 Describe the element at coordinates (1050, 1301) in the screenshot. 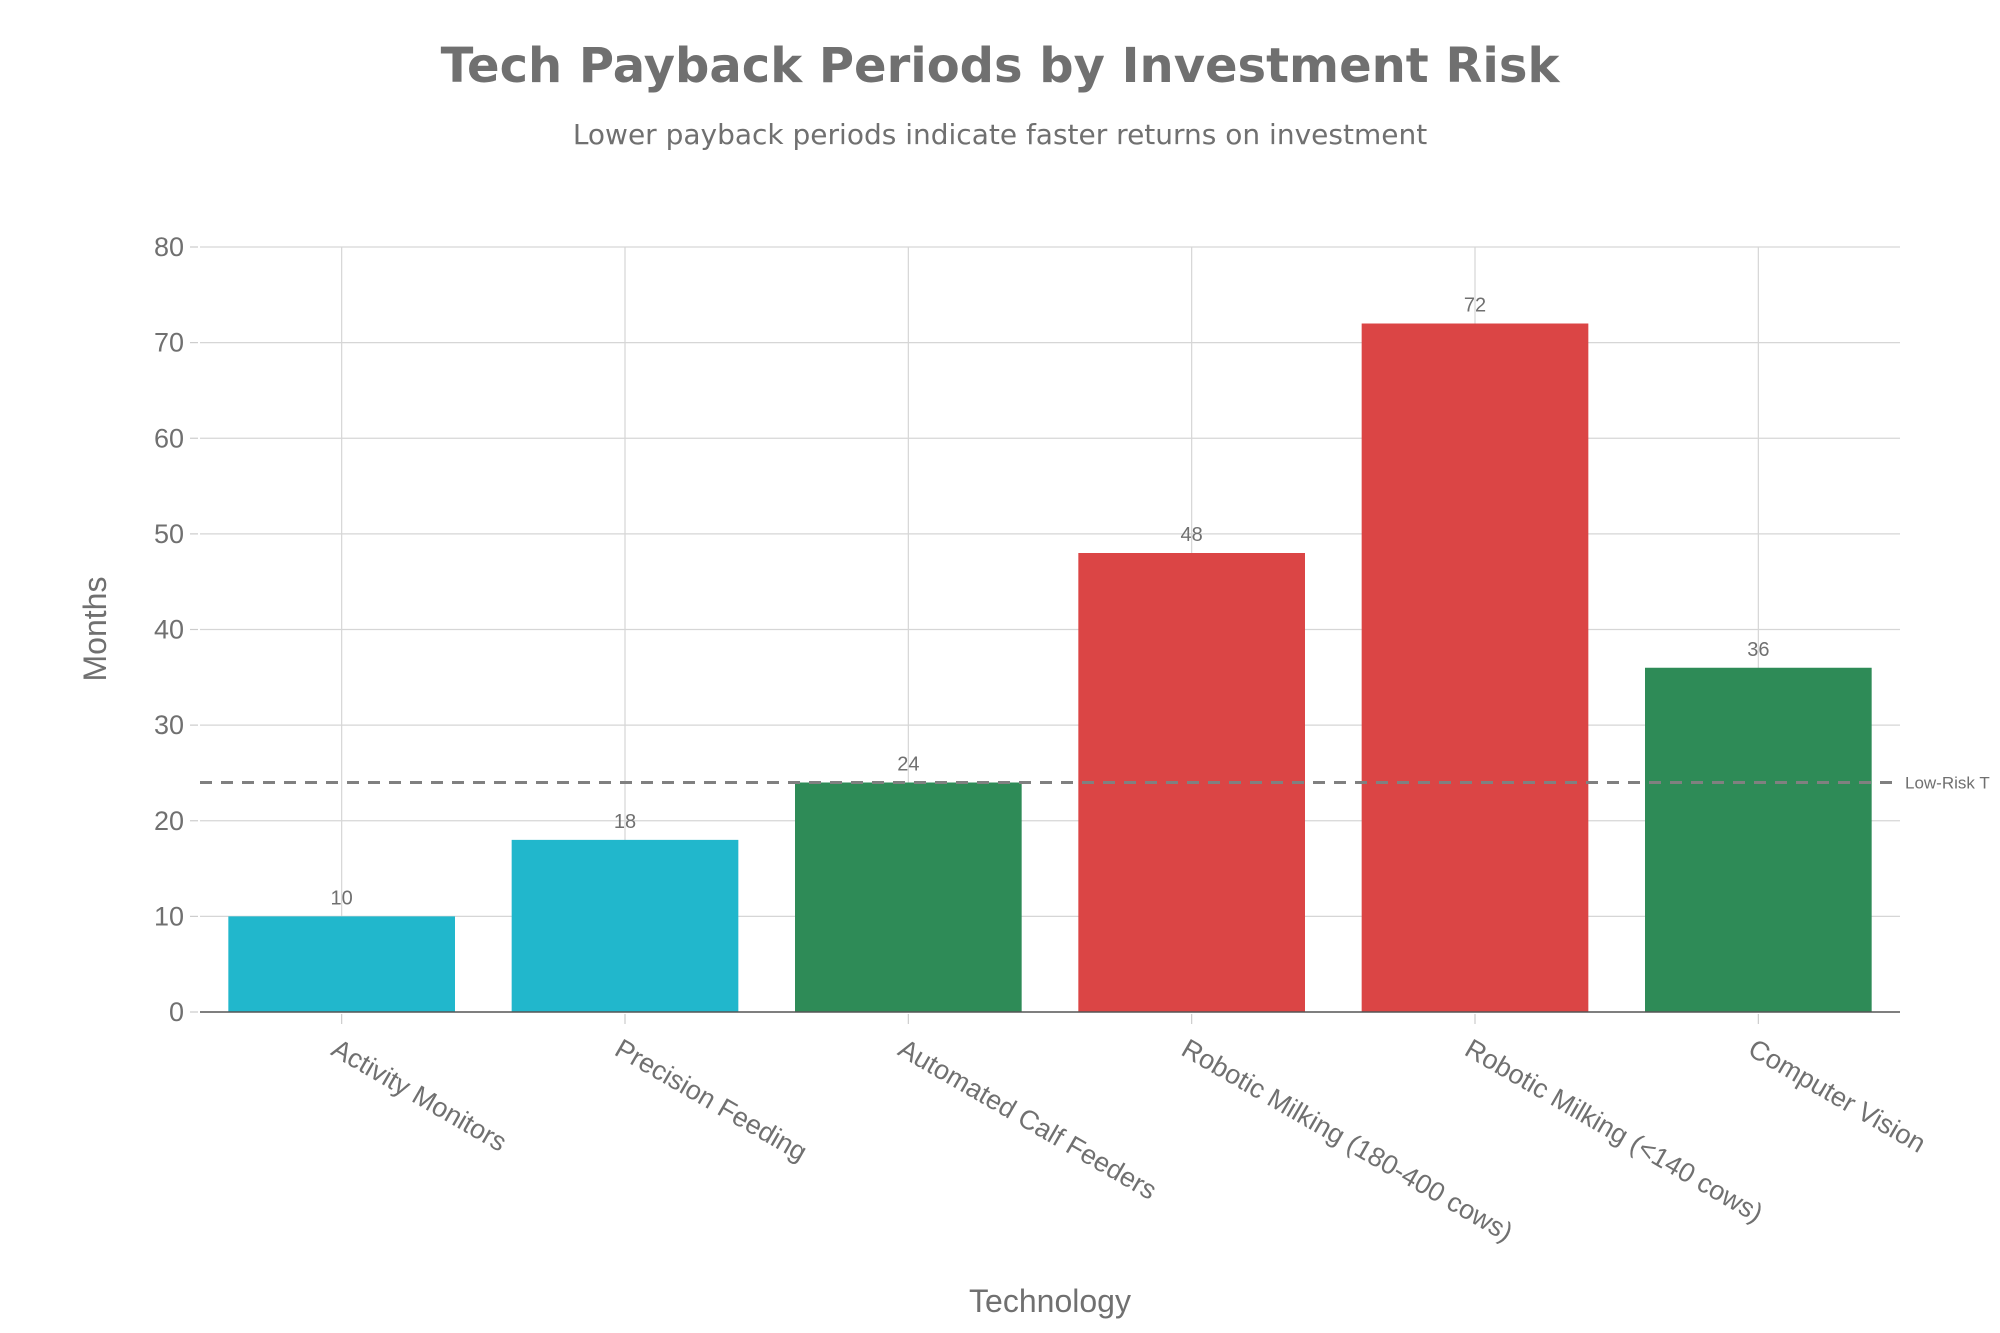

I see `x-axis-title: Technology` at that location.